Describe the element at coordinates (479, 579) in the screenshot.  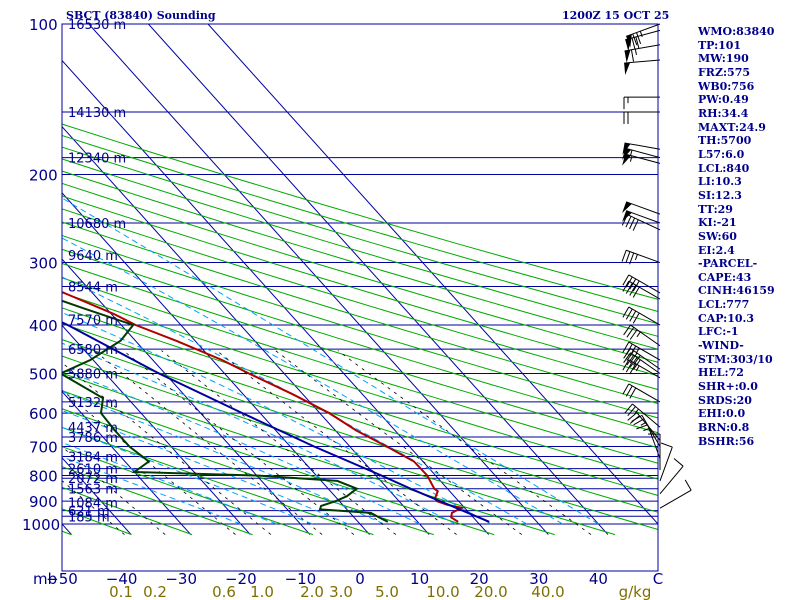
I see `temperature-tick-label: 20` at that location.